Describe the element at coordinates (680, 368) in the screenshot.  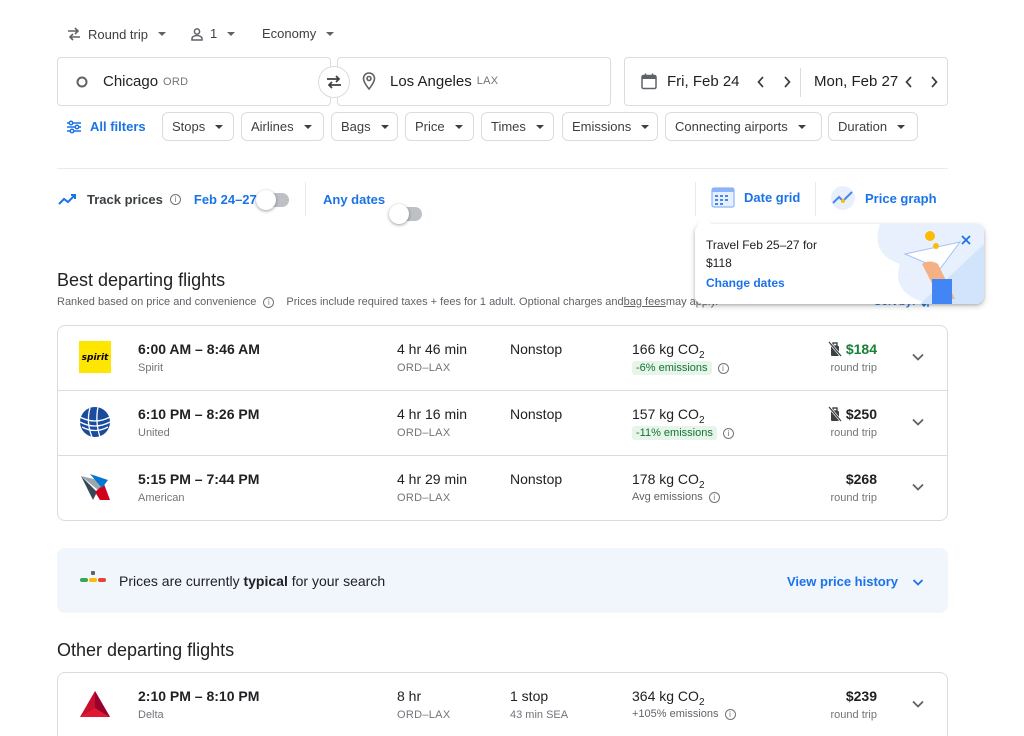
I see `emissions-badge: -6% emissions i` at that location.